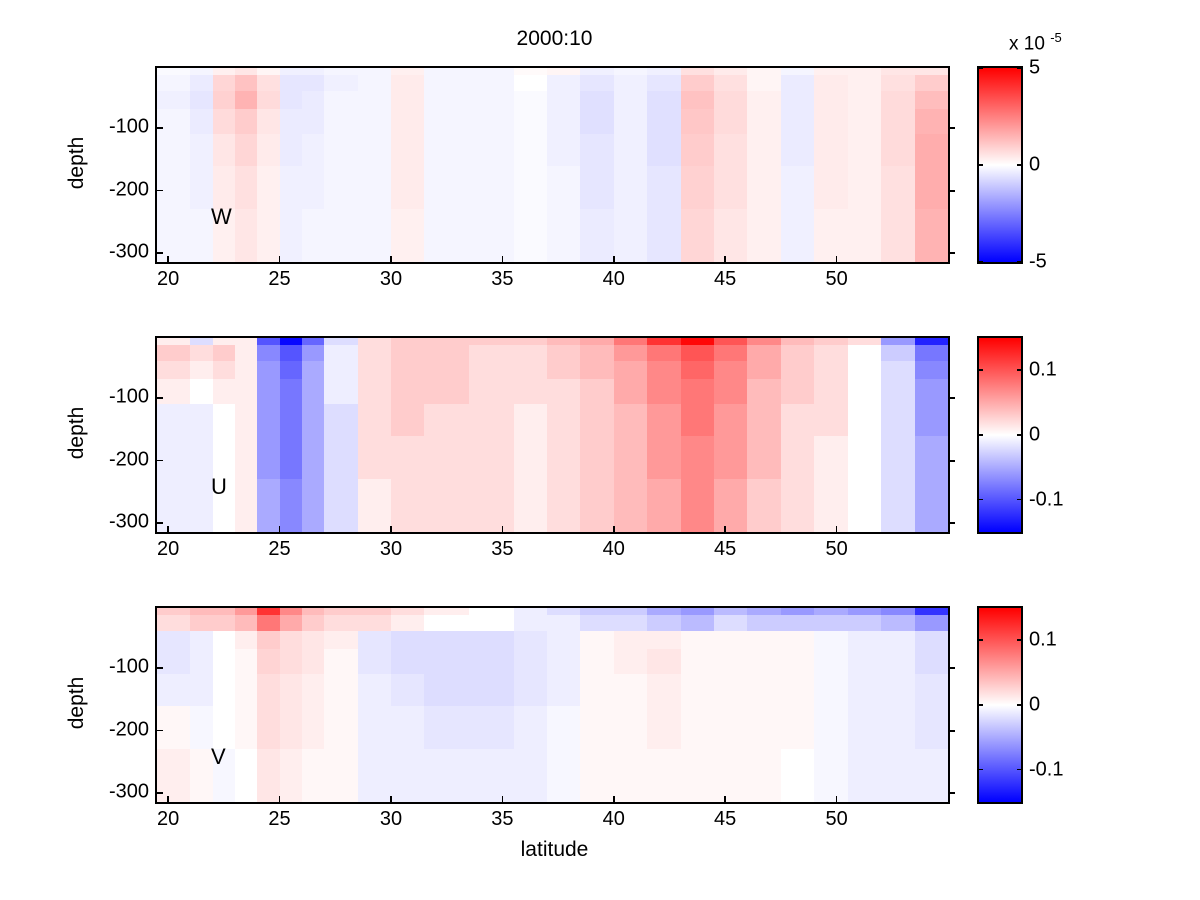  I want to click on y-tick-mark, so click(160, 398).